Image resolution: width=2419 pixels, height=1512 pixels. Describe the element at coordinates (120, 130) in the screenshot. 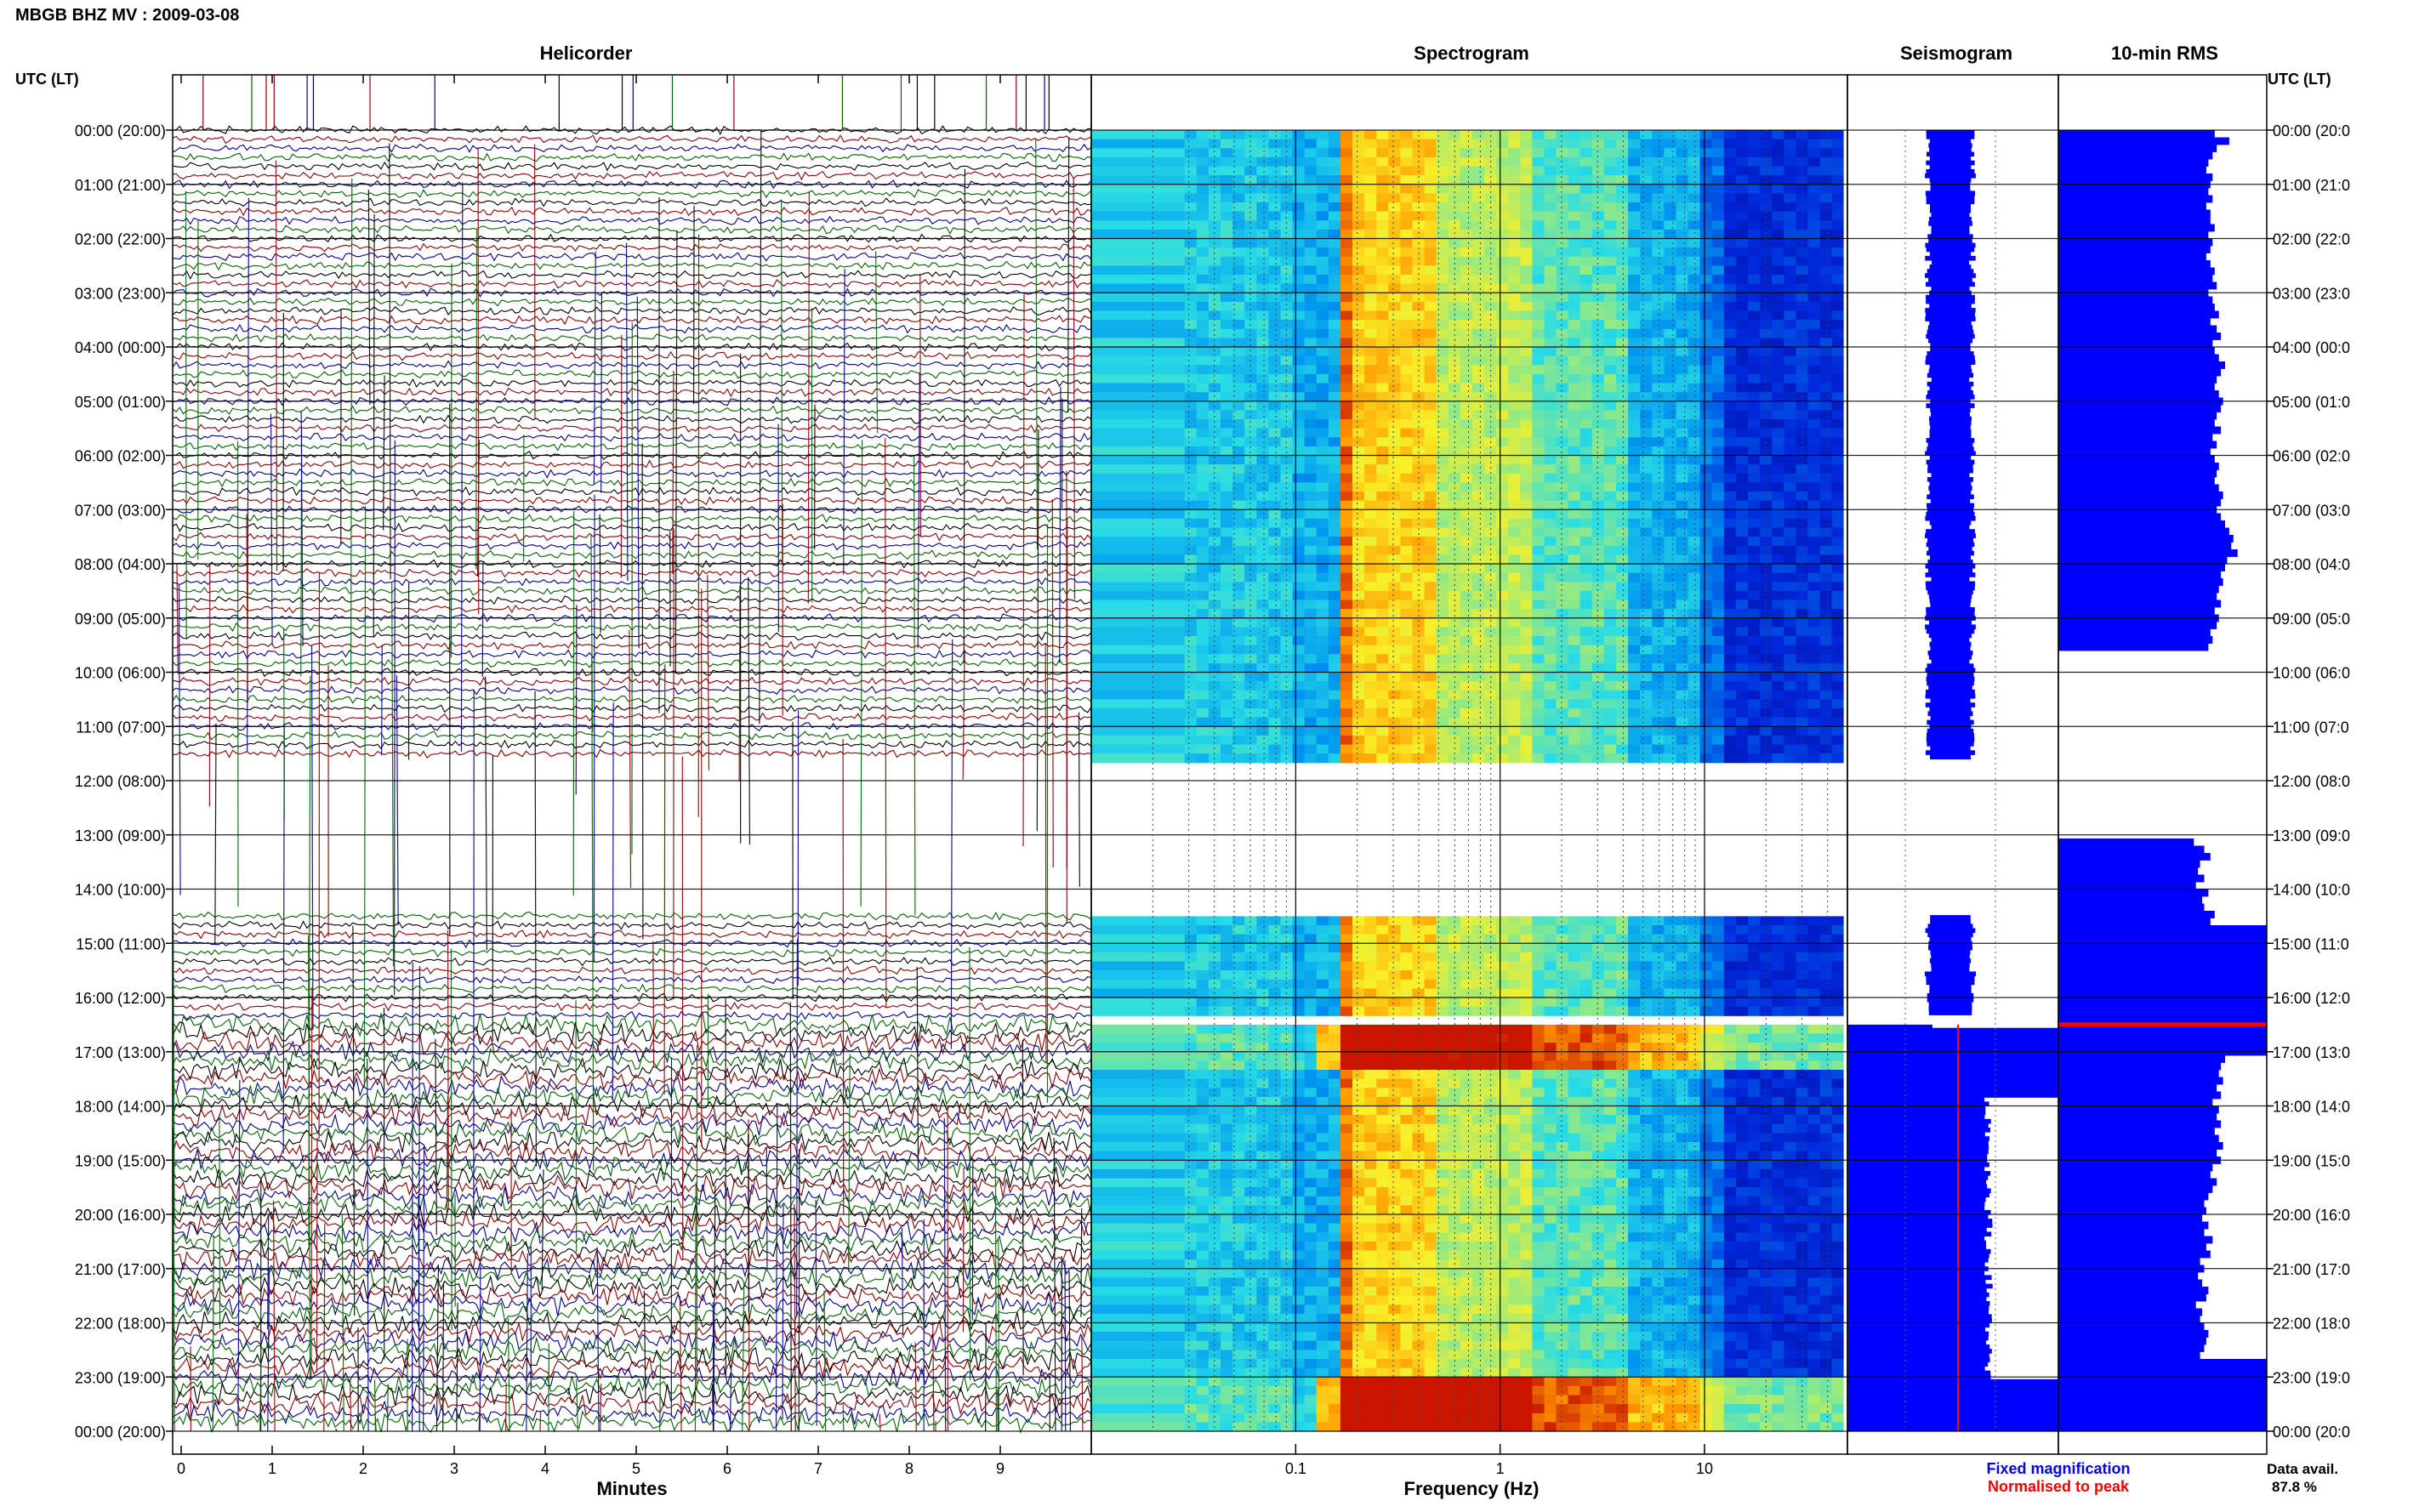

I see `hour-label-left: 00:00 (20:00)` at that location.